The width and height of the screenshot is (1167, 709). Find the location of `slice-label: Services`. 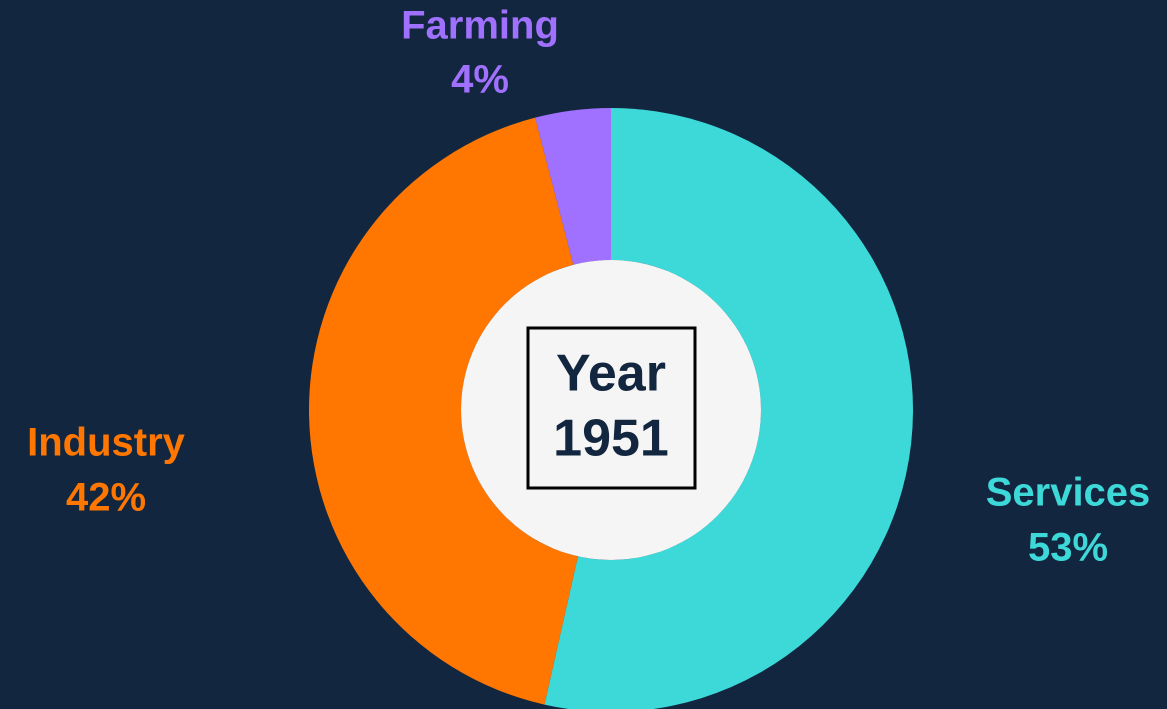

slice-label: Services is located at coordinates (1068, 493).